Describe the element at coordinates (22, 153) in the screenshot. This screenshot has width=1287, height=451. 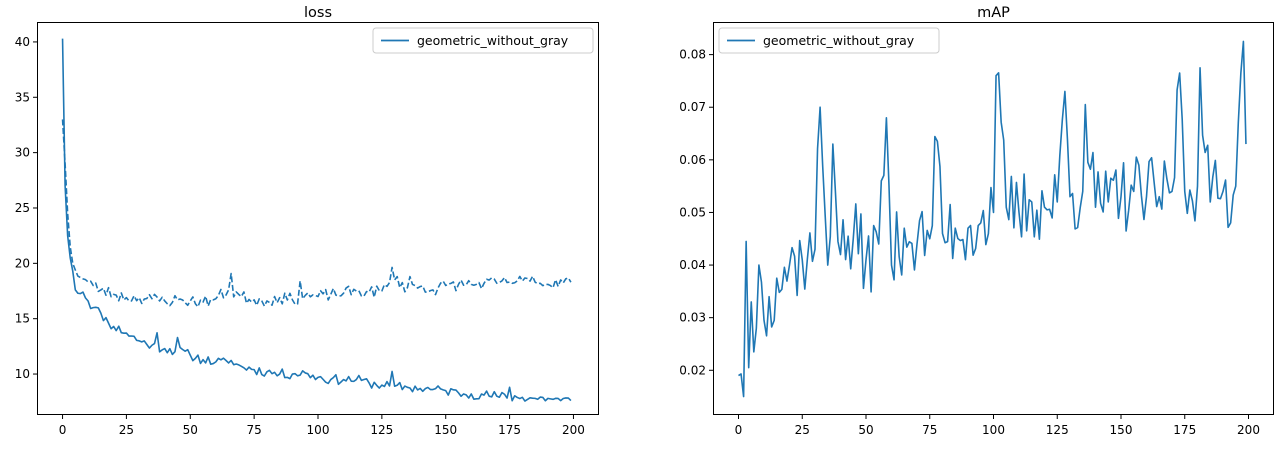
I see `y-tick-label: 30` at that location.